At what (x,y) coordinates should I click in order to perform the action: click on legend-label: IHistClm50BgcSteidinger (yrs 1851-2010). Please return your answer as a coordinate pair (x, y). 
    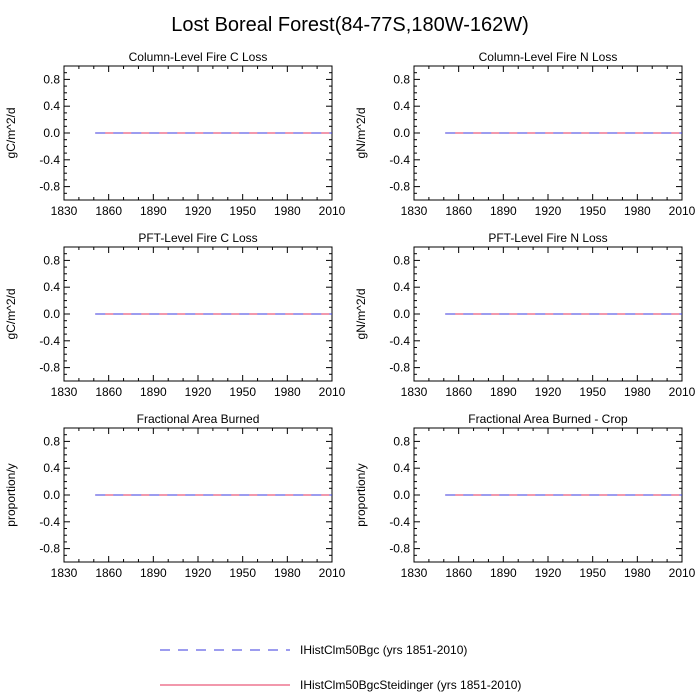
    Looking at the image, I should click on (411, 685).